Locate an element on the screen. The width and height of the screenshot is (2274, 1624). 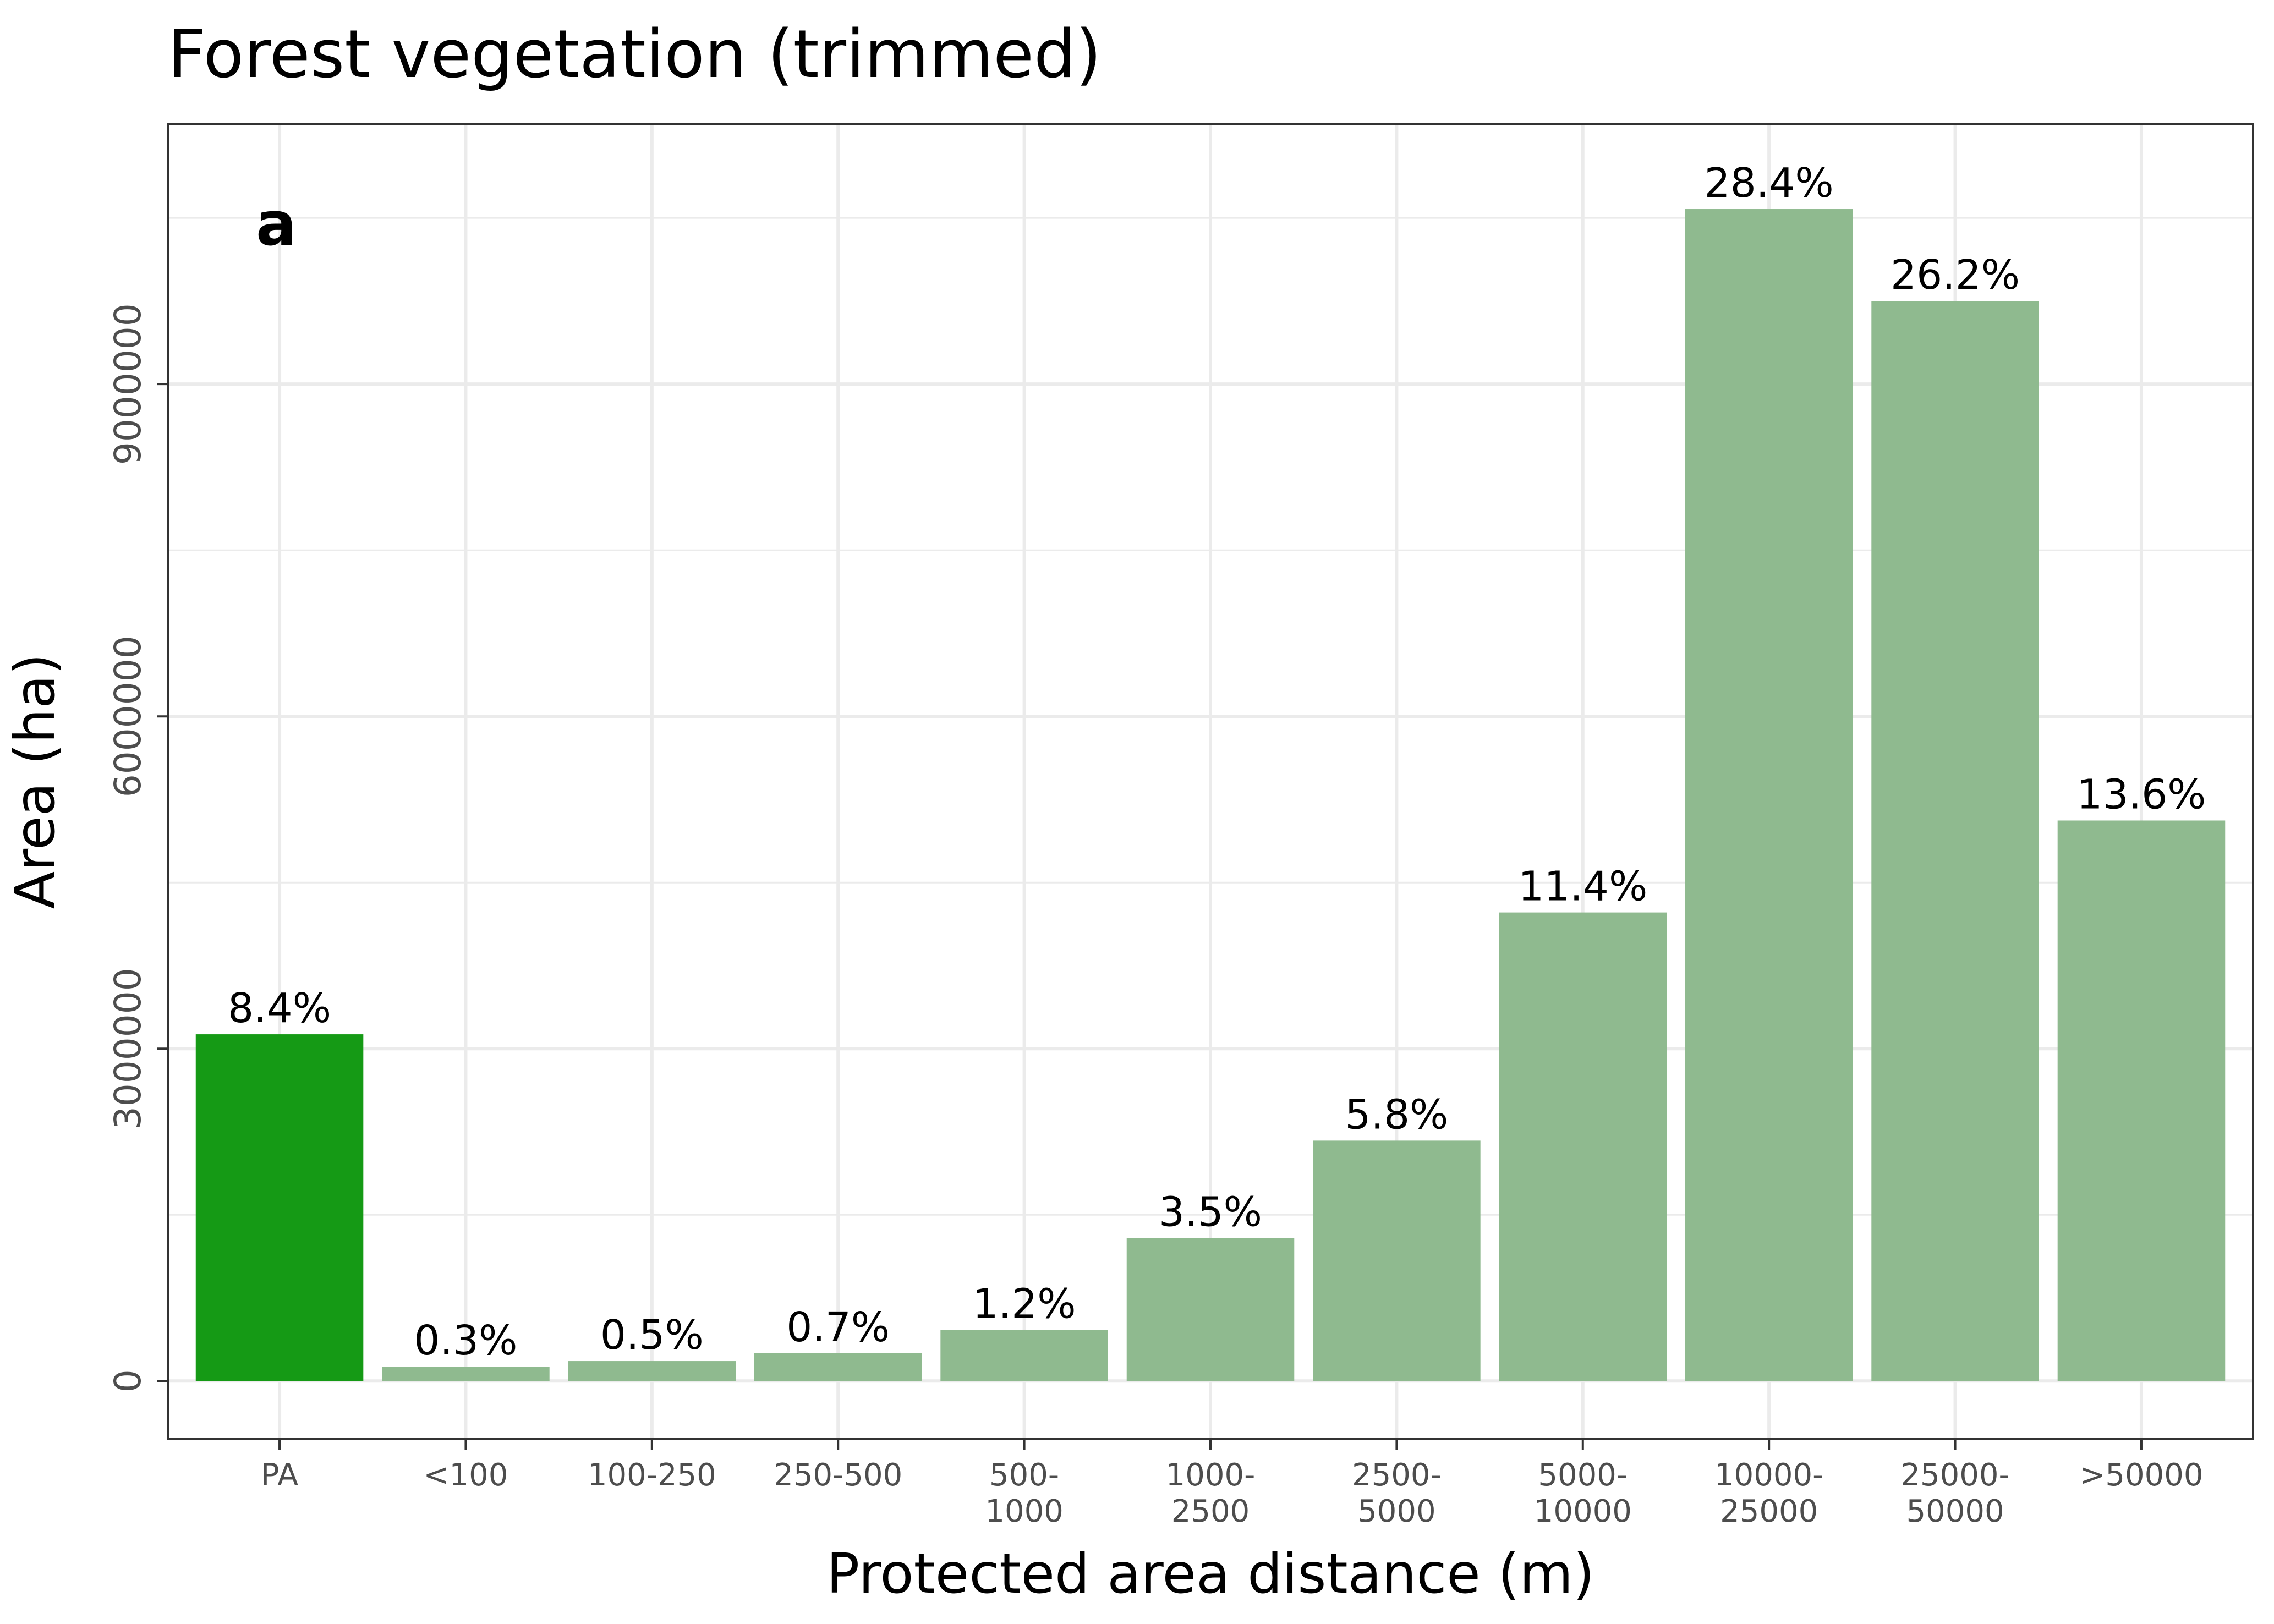
x-tick-label: 5000-10000 is located at coordinates (1583, 1493).